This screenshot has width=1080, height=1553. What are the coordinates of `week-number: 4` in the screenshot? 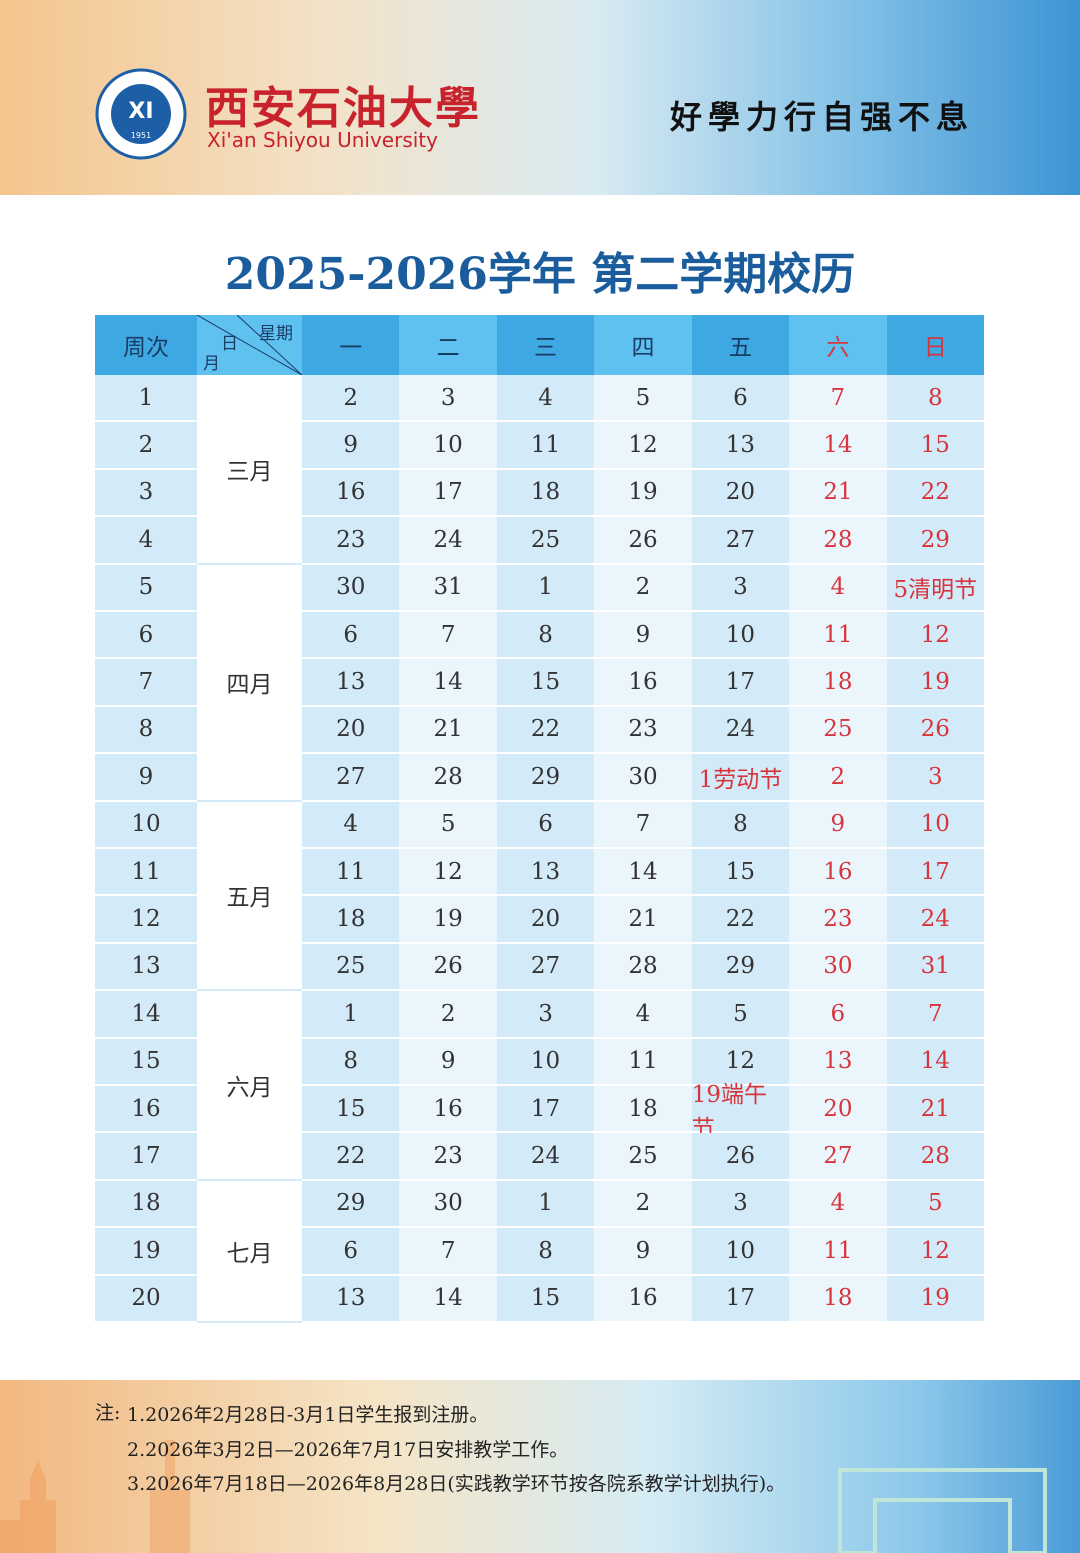 It's located at (146, 541).